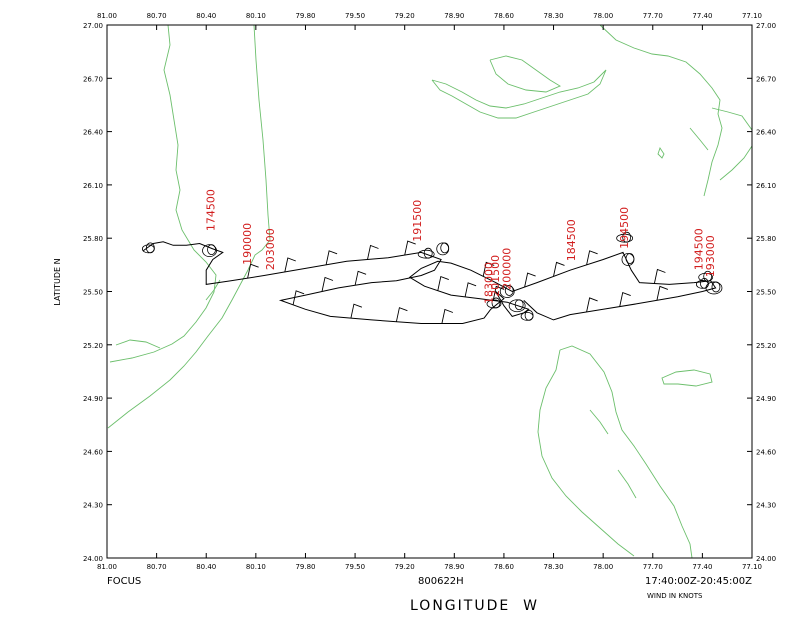  Describe the element at coordinates (766, 133) in the screenshot. I see `y-tick-label-right: 26.40` at that location.